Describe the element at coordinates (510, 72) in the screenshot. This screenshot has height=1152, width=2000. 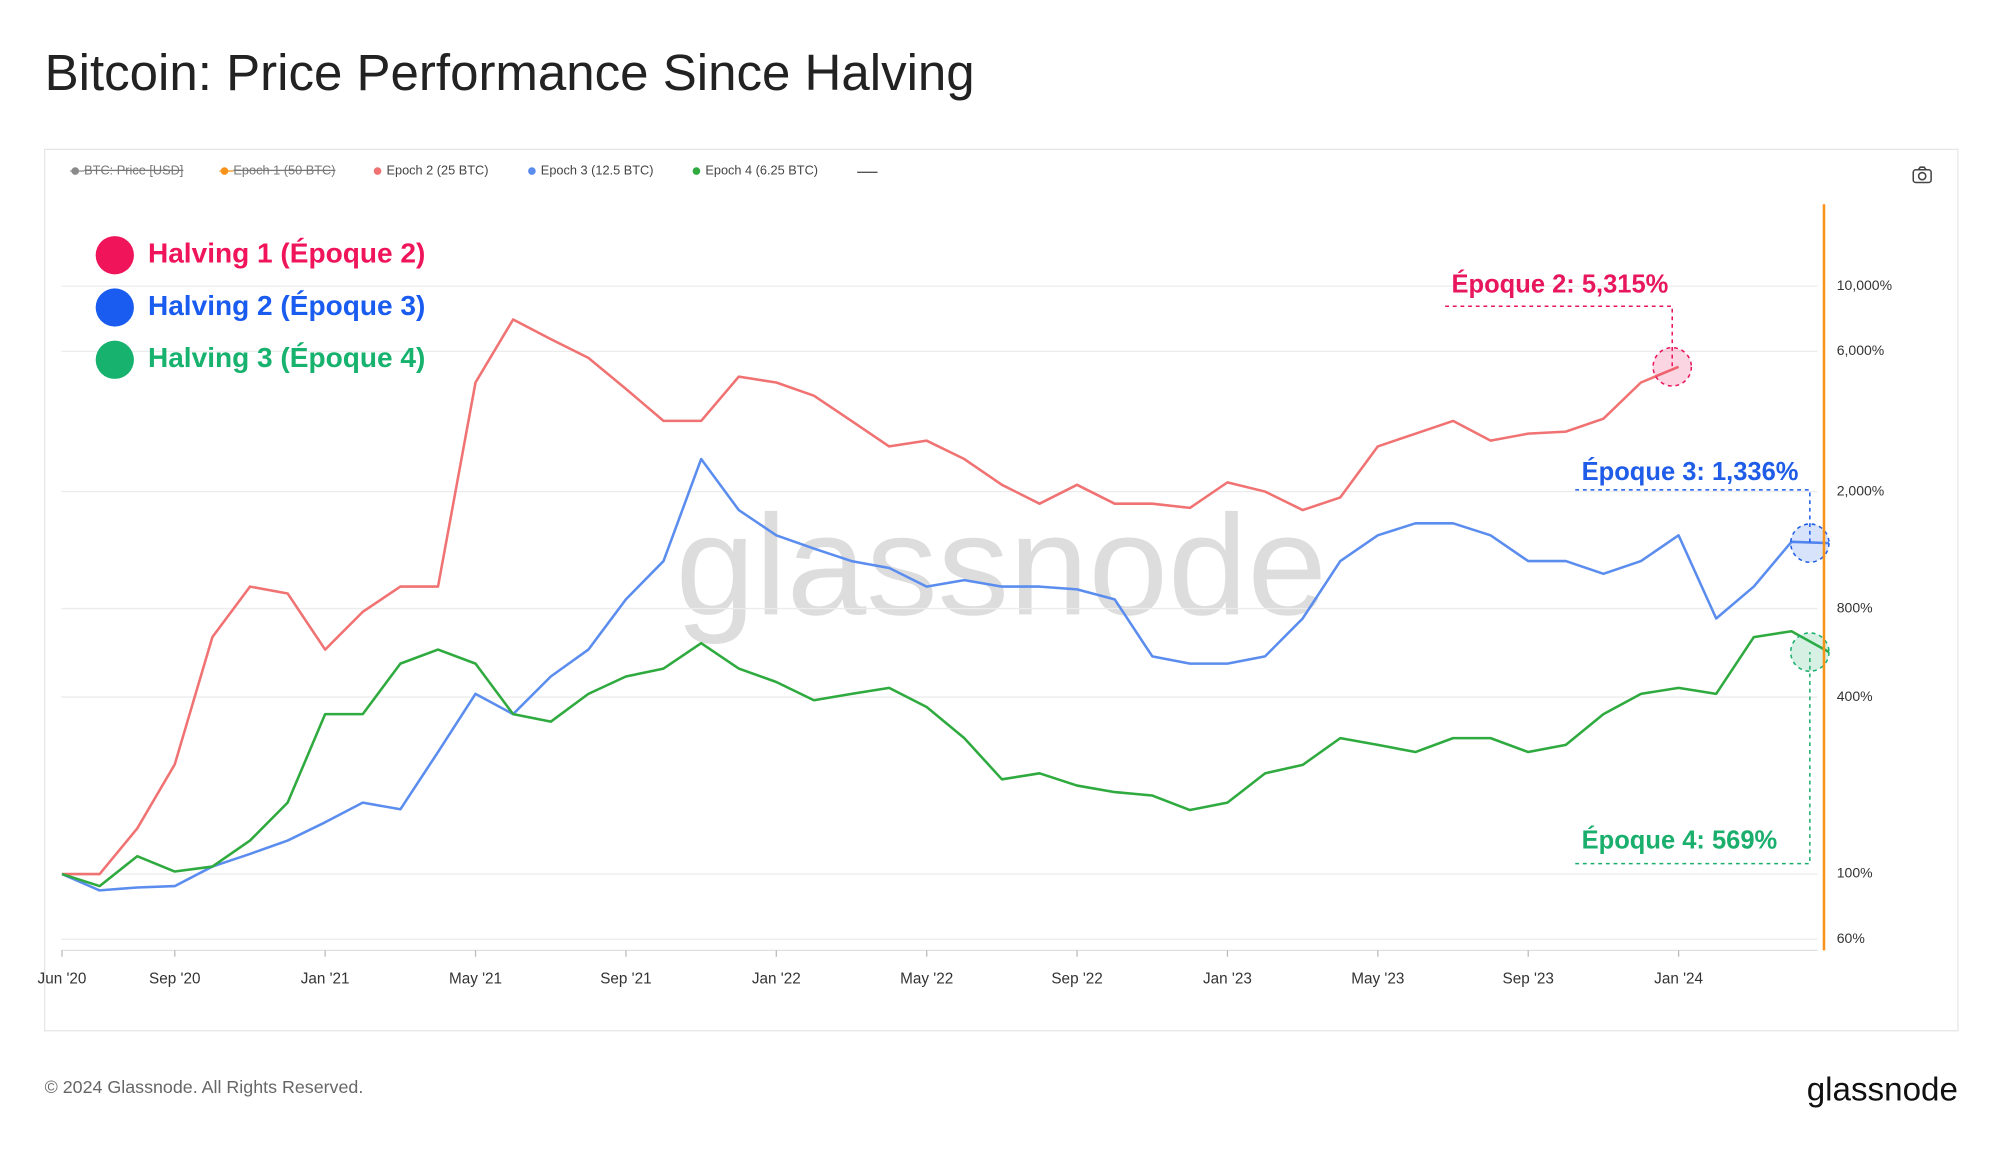
I see `chart-title: Bitcoin: Price Performance Since Halving` at that location.